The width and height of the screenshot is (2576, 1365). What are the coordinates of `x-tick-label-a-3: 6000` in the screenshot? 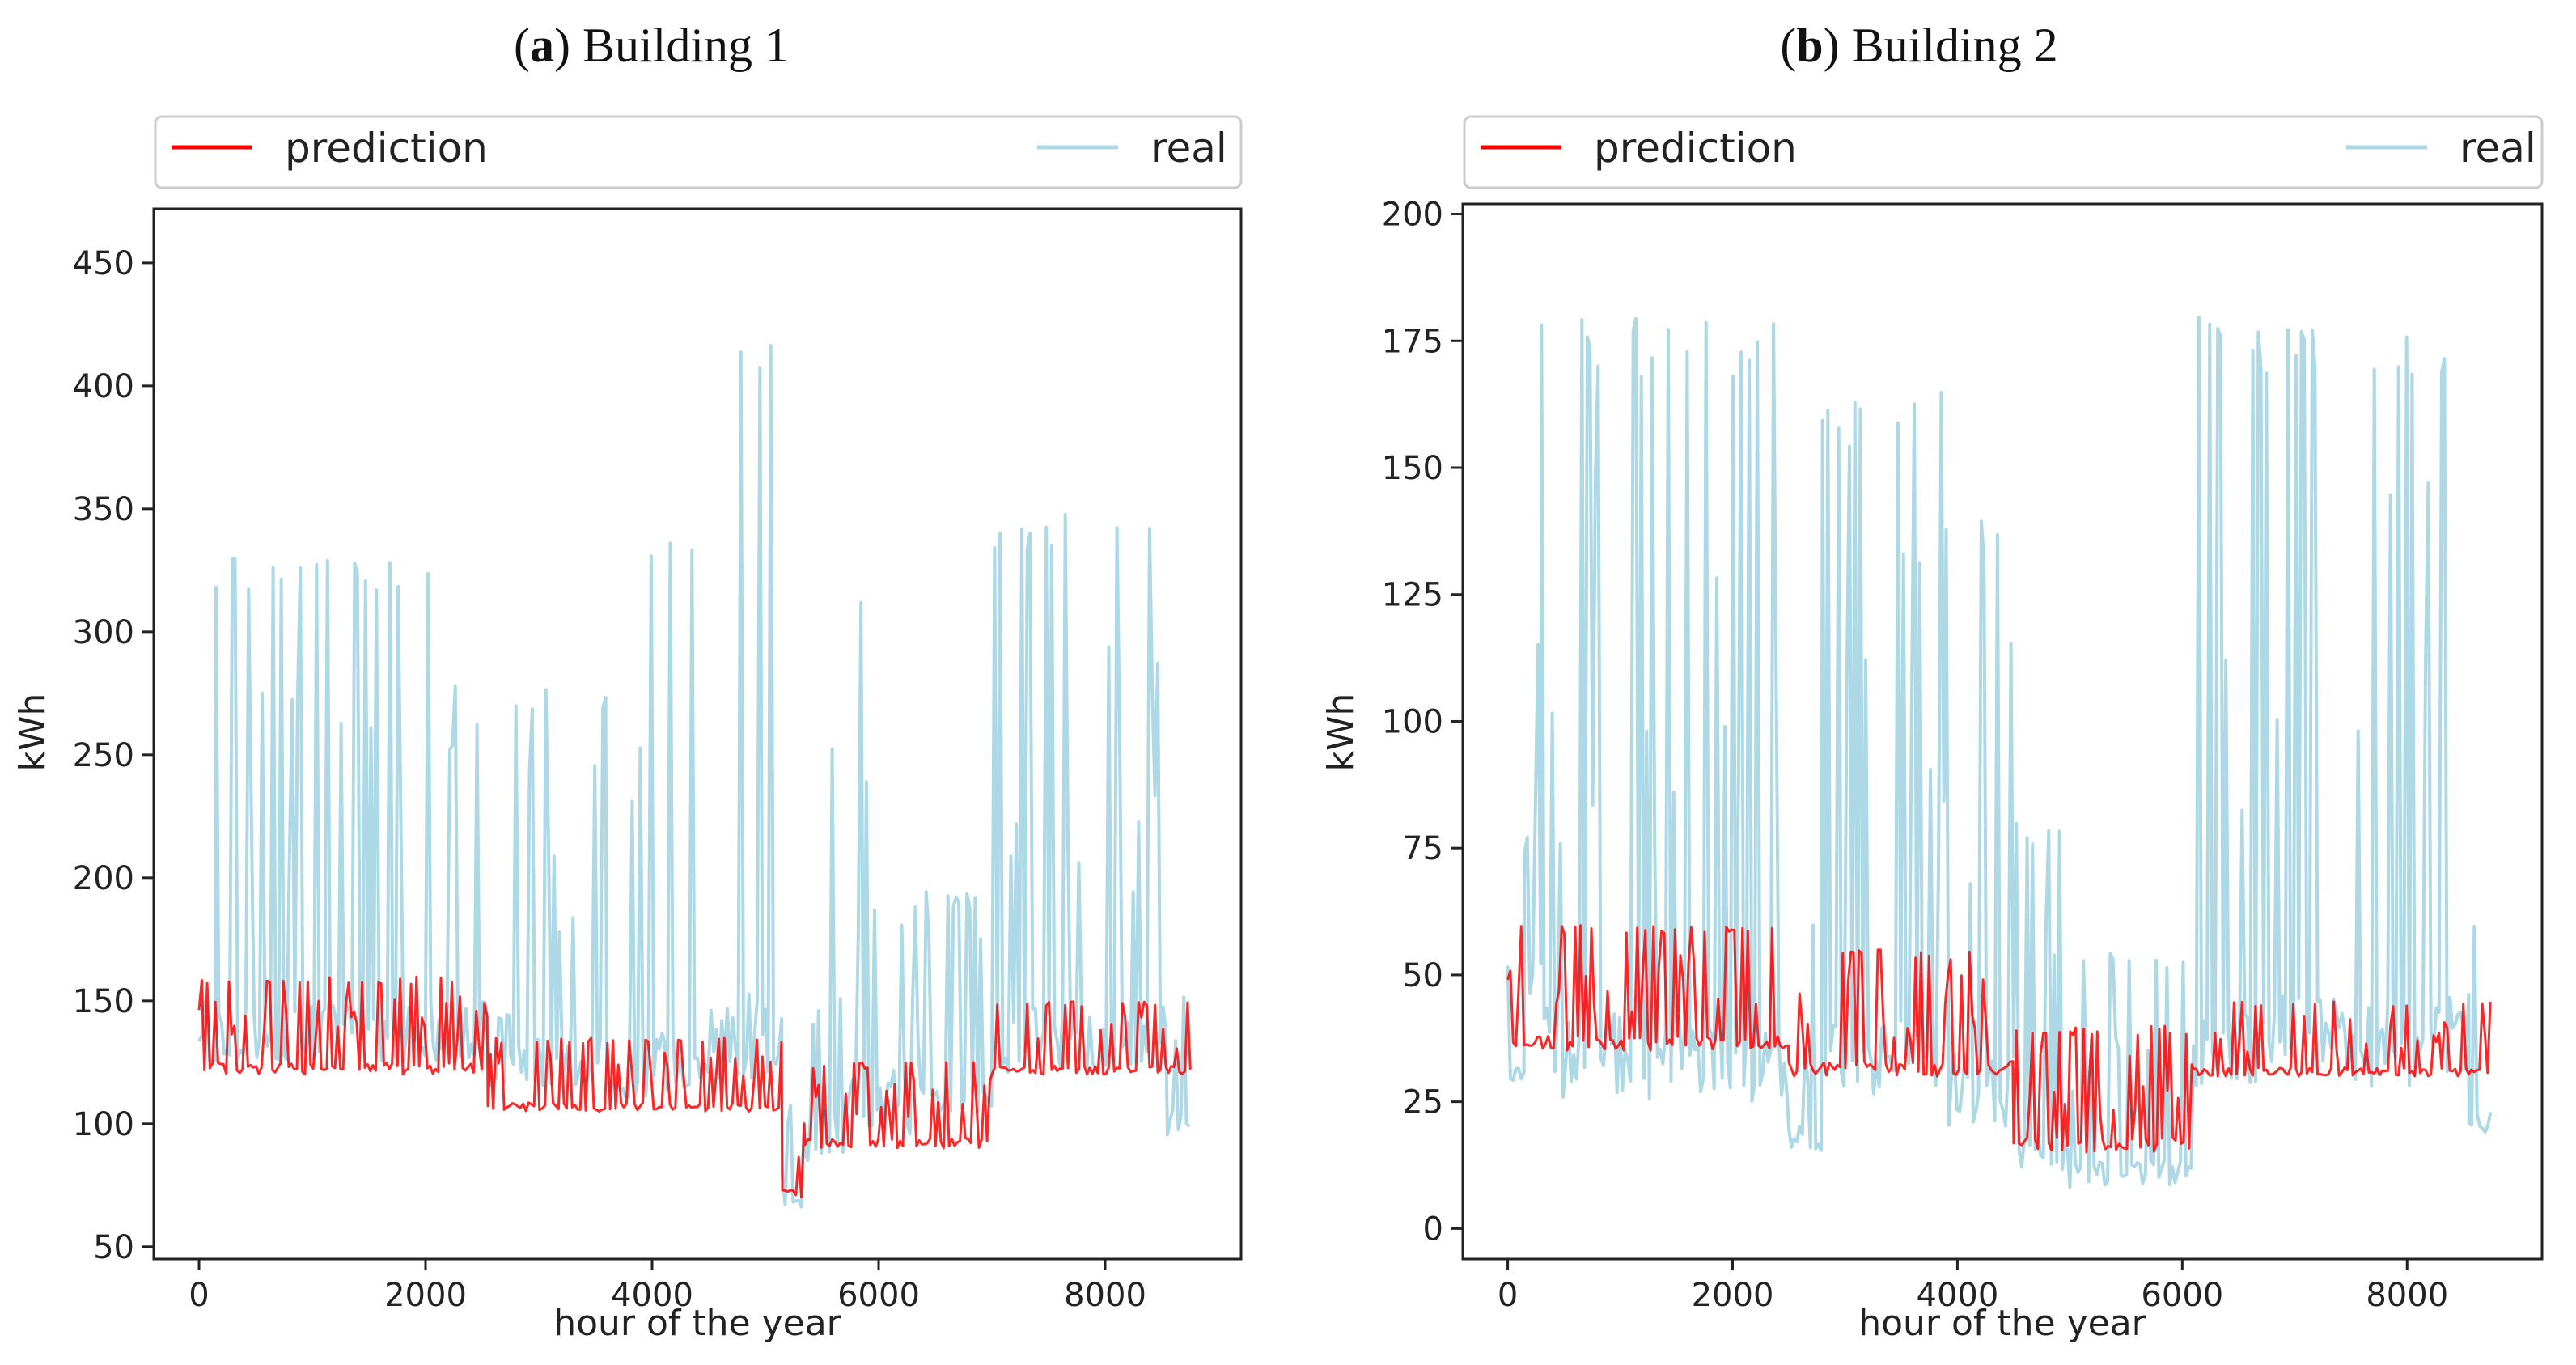 It's located at (878, 1295).